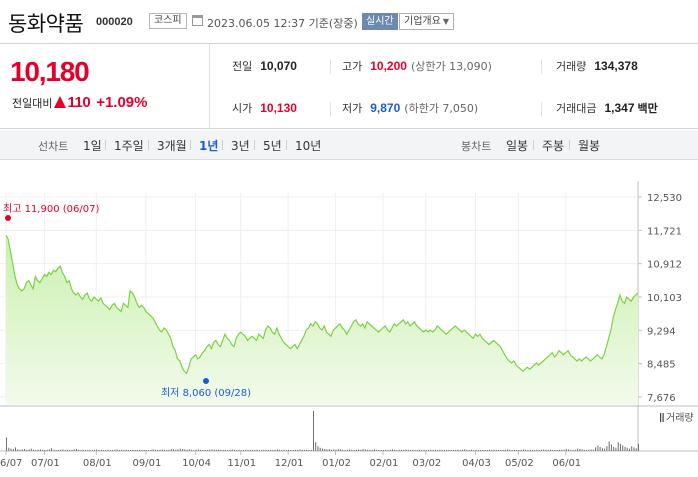 The width and height of the screenshot is (698, 477). I want to click on x-tick-label: 06/07, so click(11, 463).